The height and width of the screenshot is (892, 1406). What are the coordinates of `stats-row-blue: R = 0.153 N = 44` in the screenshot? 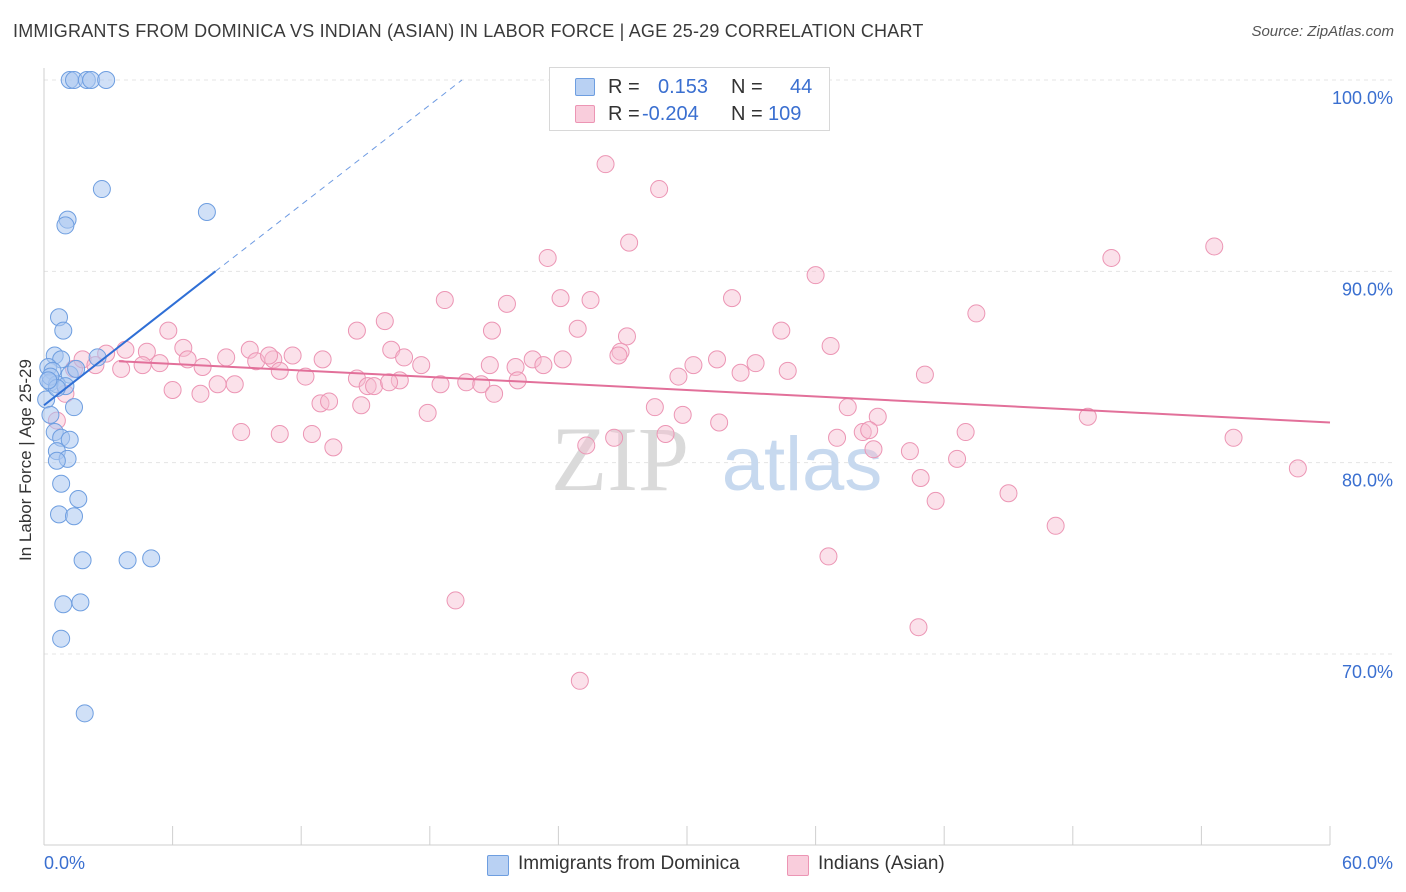 It's located at (689, 87).